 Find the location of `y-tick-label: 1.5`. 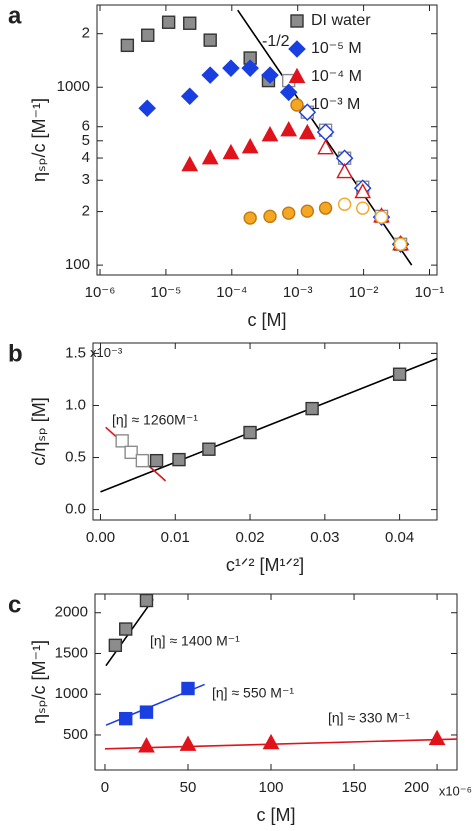

y-tick-label: 1.5 is located at coordinates (75, 352).